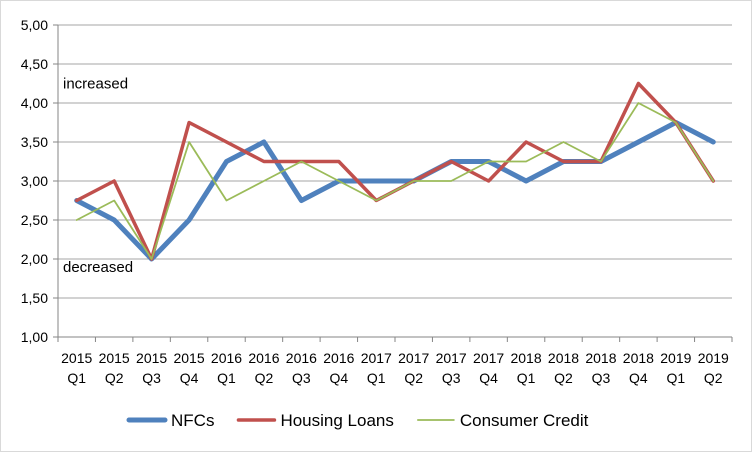 This screenshot has height=452, width=752. Describe the element at coordinates (192, 420) in the screenshot. I see `legend-label: NFCs` at that location.